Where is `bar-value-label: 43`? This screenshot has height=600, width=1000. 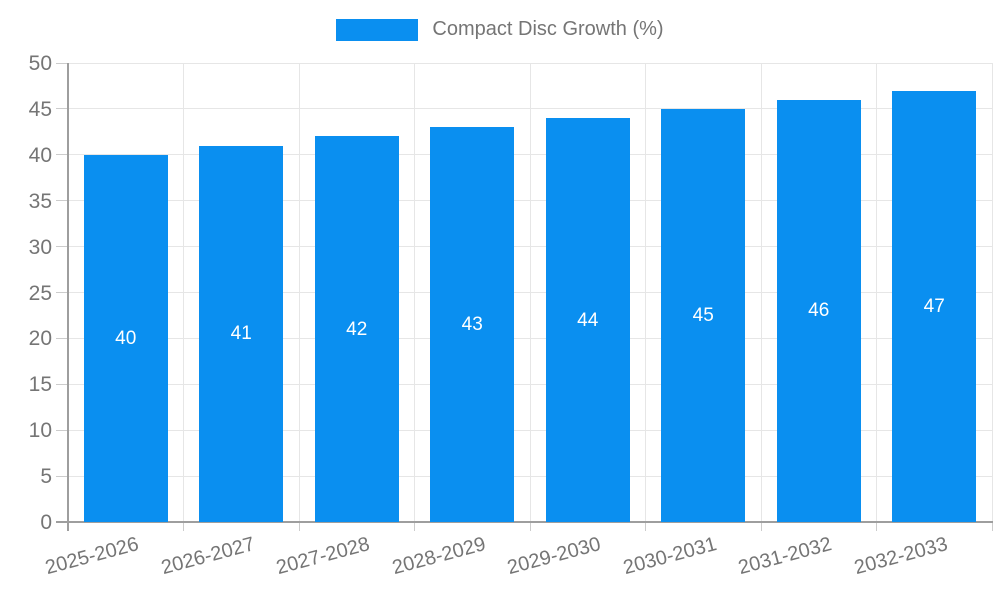 bar-value-label: 43 is located at coordinates (472, 325).